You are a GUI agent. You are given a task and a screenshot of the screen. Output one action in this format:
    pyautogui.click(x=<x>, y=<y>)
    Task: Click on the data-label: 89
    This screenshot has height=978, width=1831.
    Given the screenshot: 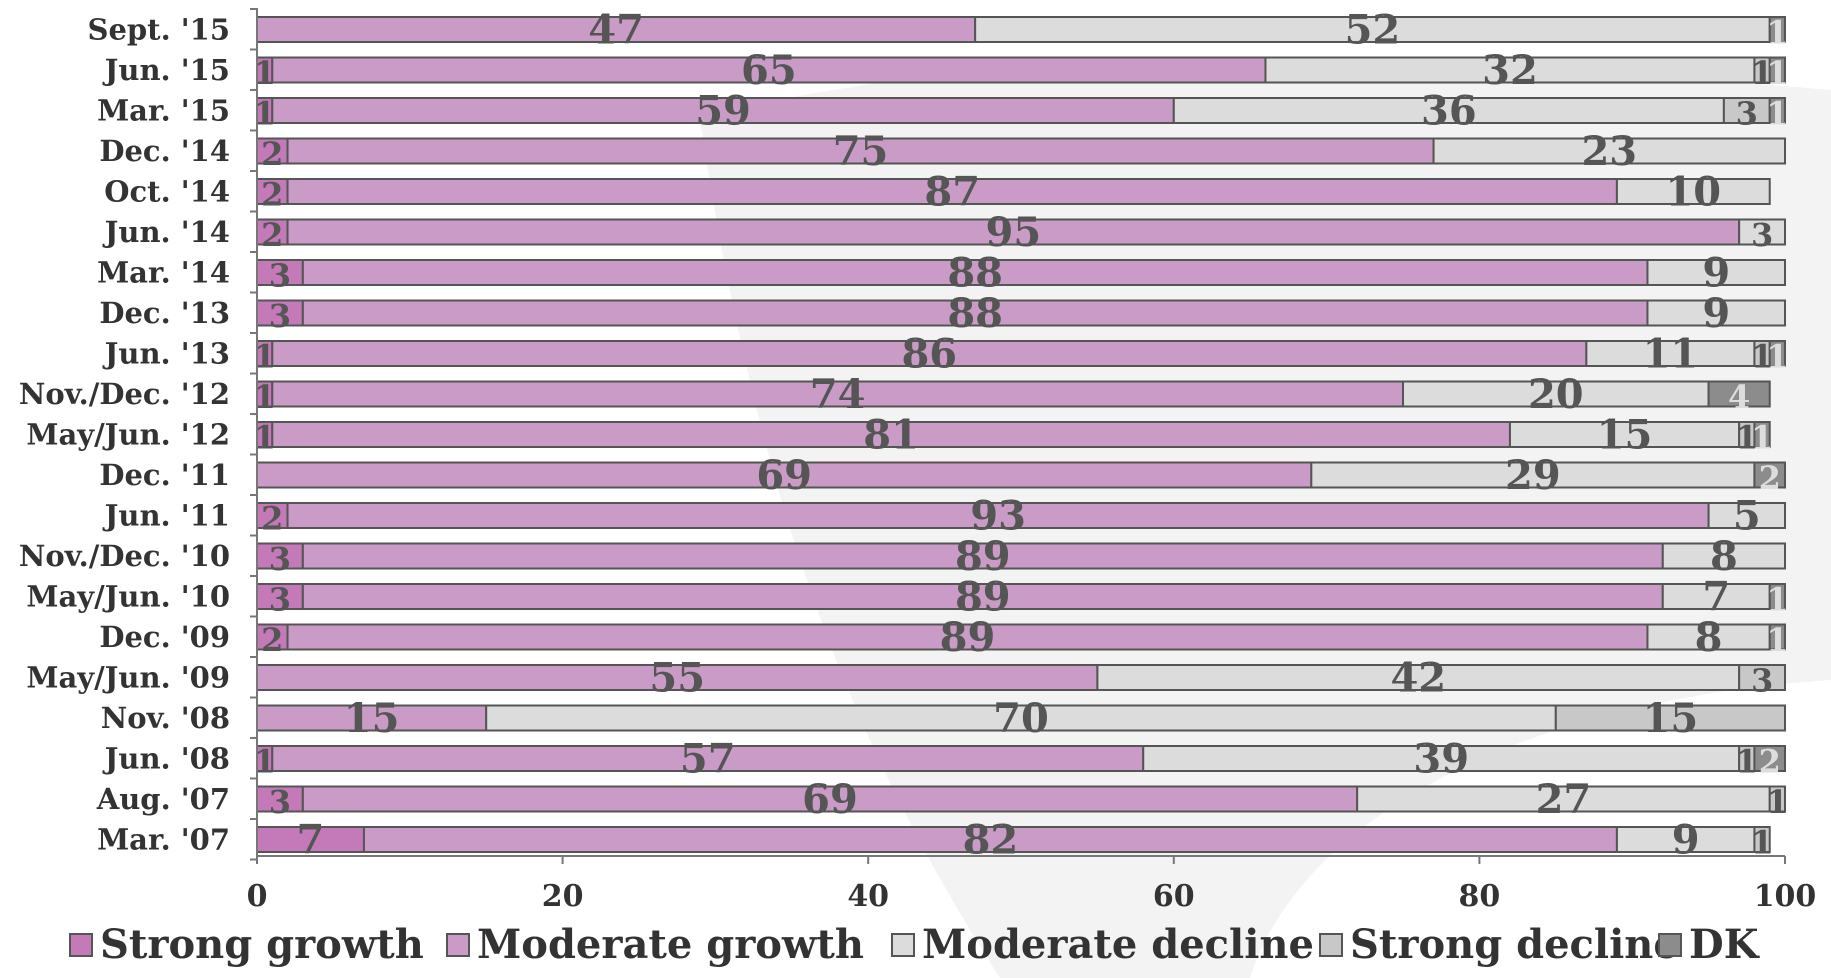 What is the action you would take?
    pyautogui.click(x=968, y=637)
    